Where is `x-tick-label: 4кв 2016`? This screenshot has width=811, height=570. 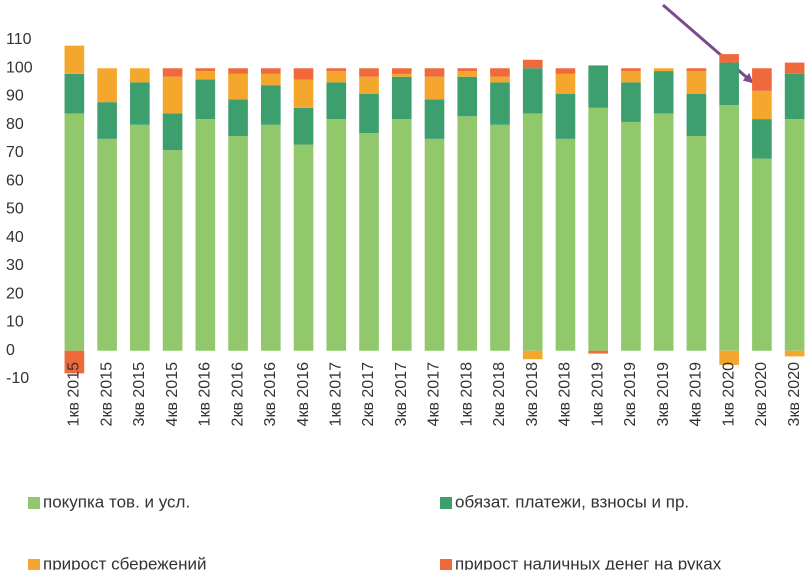
x-tick-label: 4кв 2016 is located at coordinates (303, 394).